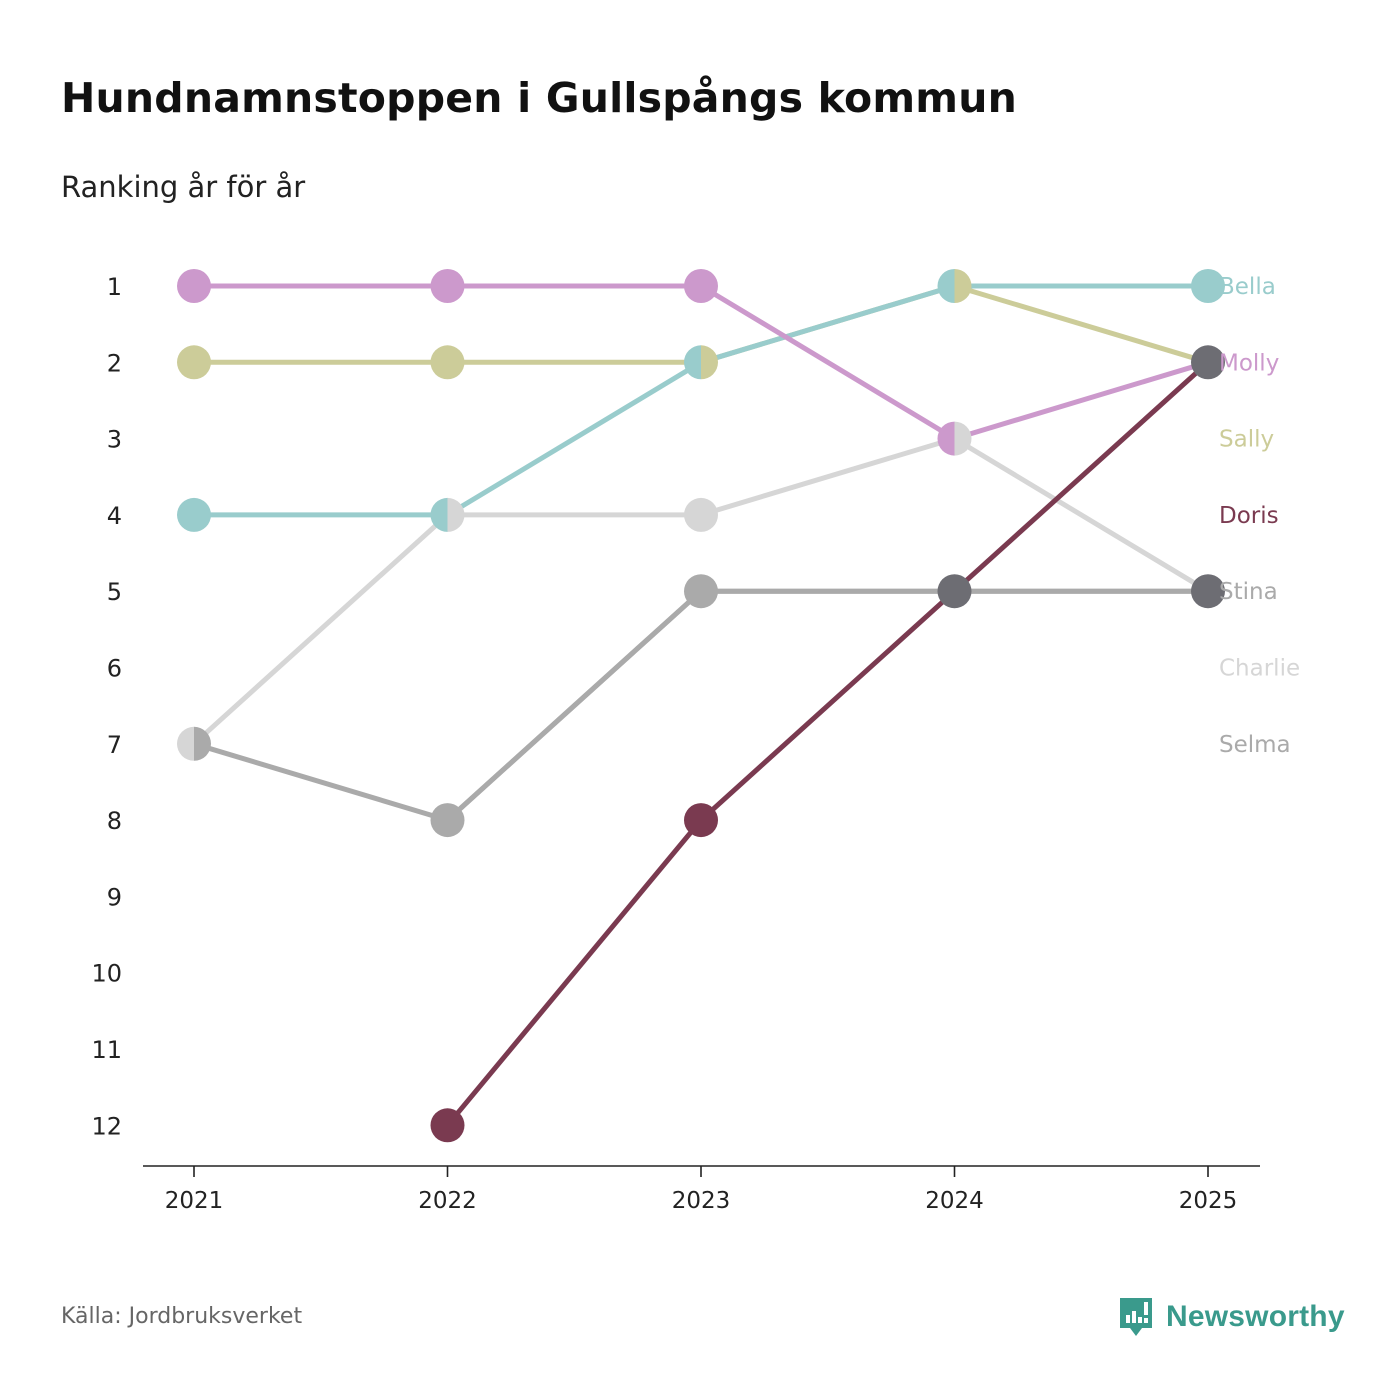 This screenshot has height=1400, width=1400. I want to click on series-label-bella: Bella, so click(1247, 287).